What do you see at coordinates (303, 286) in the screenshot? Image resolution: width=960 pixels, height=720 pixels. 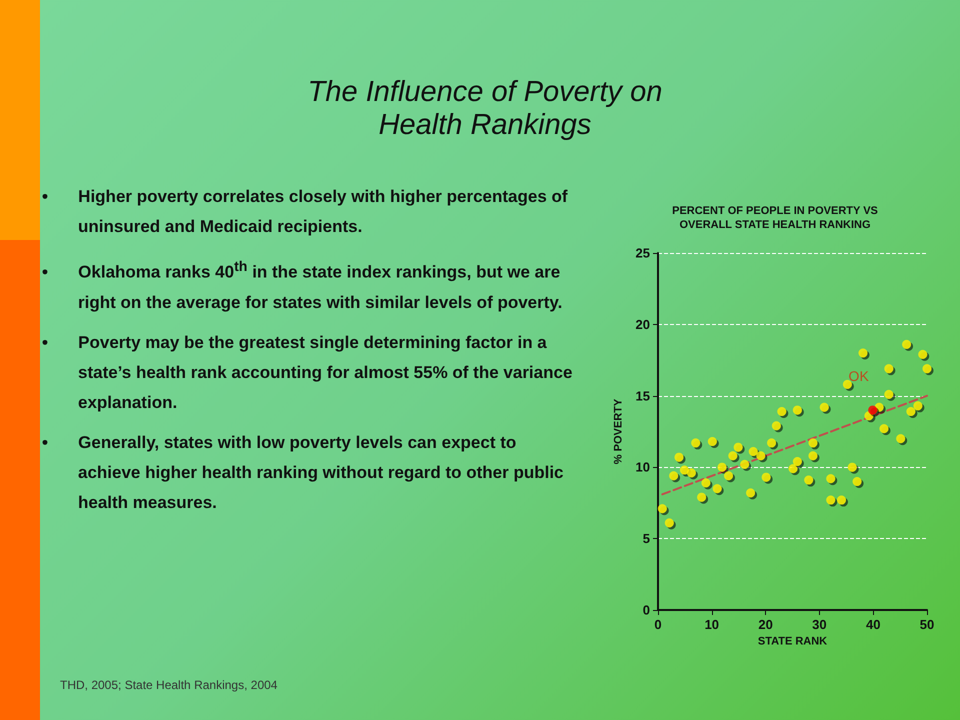 I see `text: • Oklahoma ranks 40$^{th}$ in the state index rankings, but we are right on the average for states with similar levels of poverty.` at bounding box center [303, 286].